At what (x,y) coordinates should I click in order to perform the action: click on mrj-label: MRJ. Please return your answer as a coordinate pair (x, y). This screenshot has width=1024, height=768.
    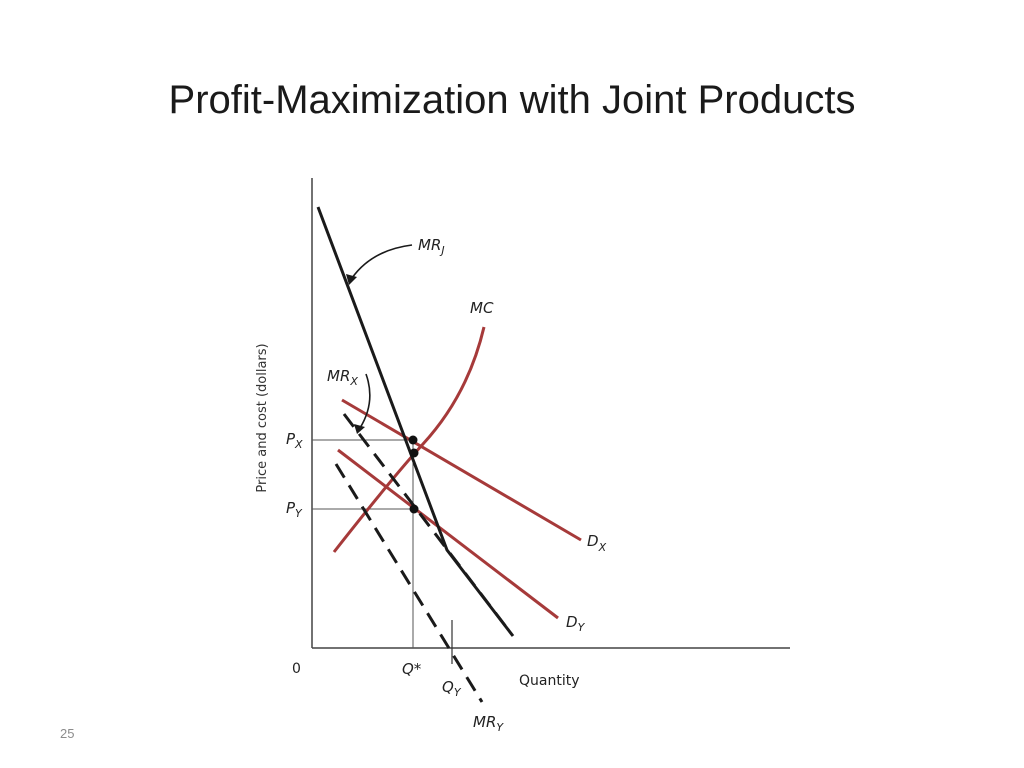
    Looking at the image, I should click on (431, 246).